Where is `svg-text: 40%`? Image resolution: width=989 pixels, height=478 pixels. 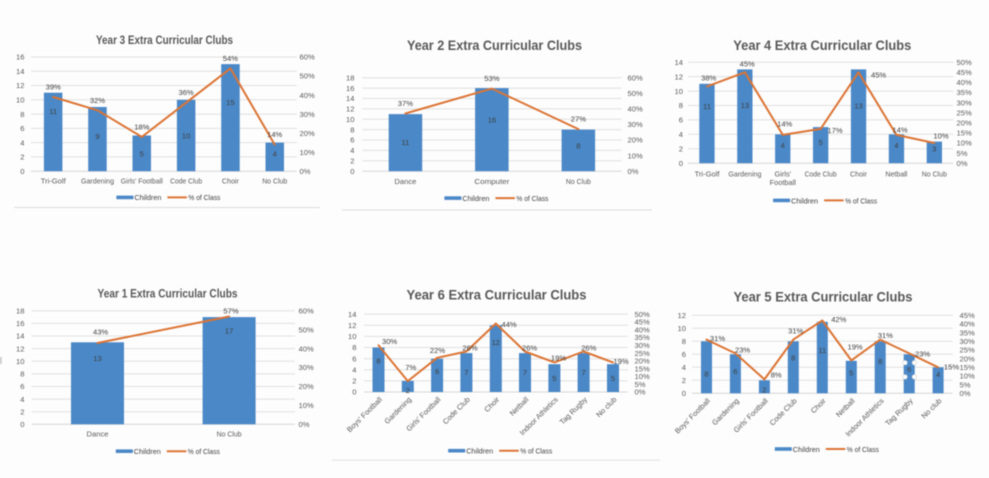 svg-text: 40% is located at coordinates (967, 324).